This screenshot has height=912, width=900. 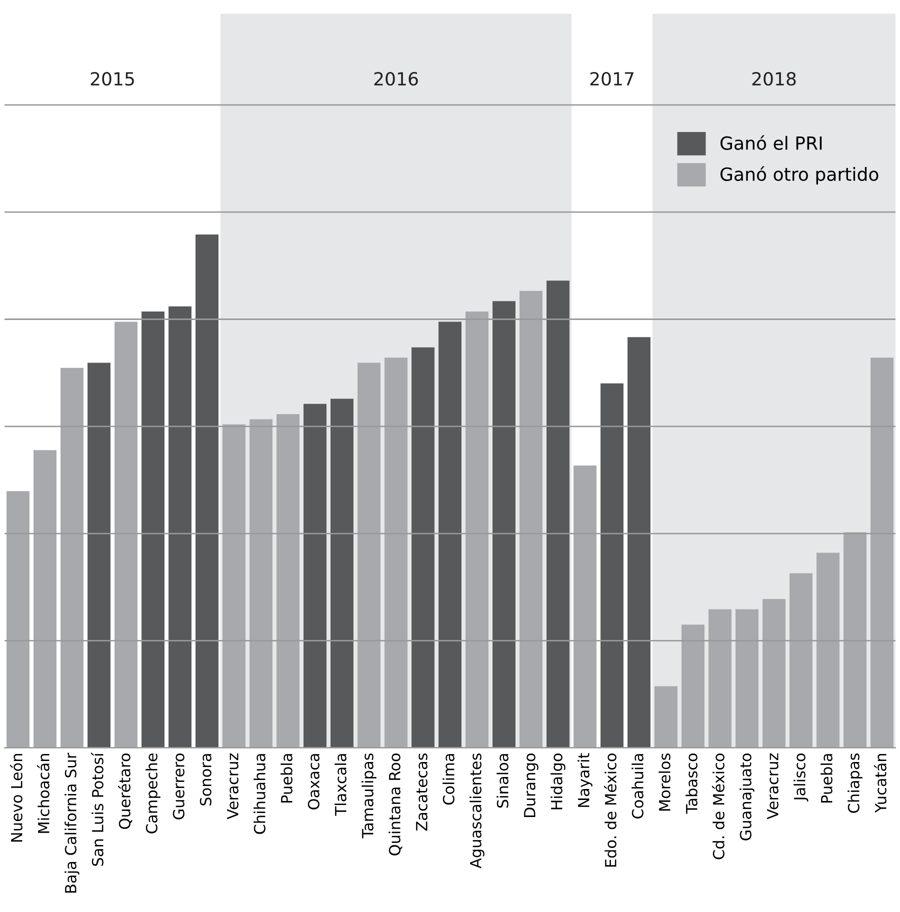 What do you see at coordinates (178, 787) in the screenshot?
I see `x-tick-label: Guerrero` at bounding box center [178, 787].